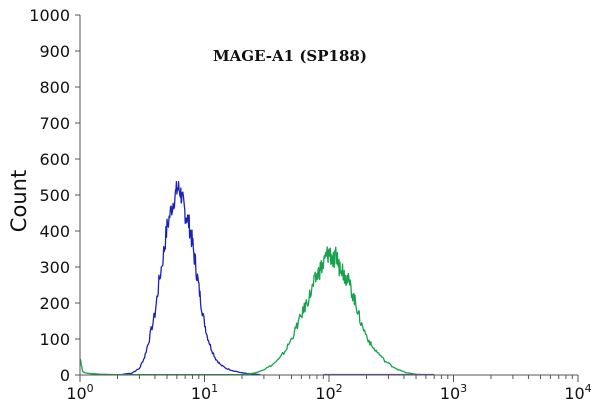 Image resolution: width=600 pixels, height=408 pixels. What do you see at coordinates (588, 388) in the screenshot?
I see `x-tick-exponent: 4` at bounding box center [588, 388].